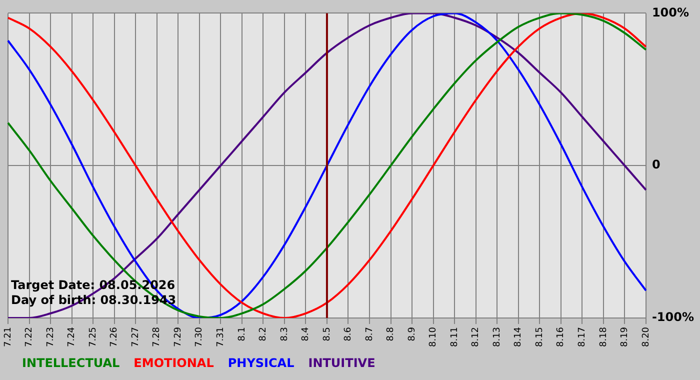 The image size is (700, 380). I want to click on text: INTUITIVE, so click(342, 363).